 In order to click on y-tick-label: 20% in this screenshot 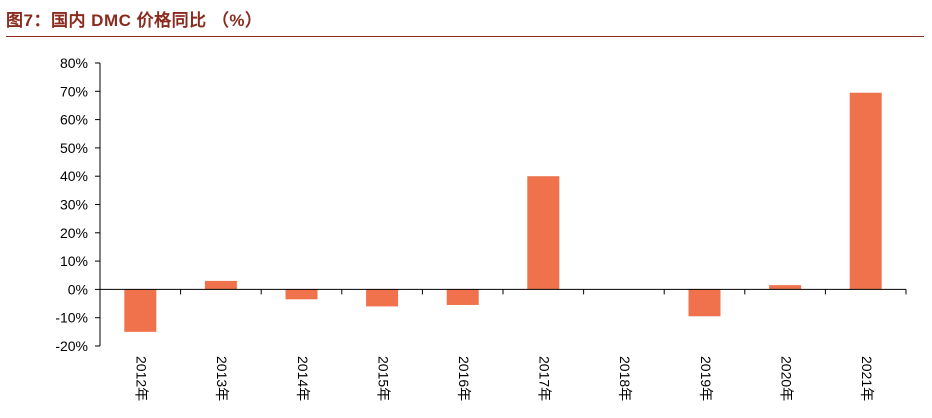, I will do `click(74, 233)`.